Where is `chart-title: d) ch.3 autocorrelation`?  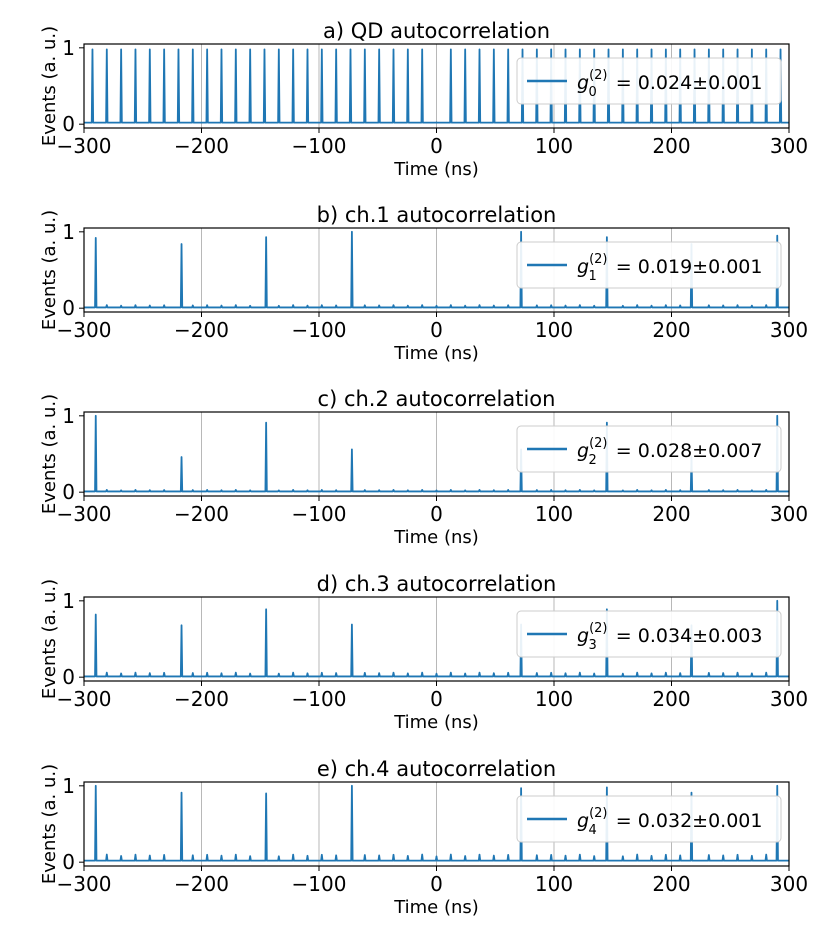 chart-title: d) ch.3 autocorrelation is located at coordinates (437, 584).